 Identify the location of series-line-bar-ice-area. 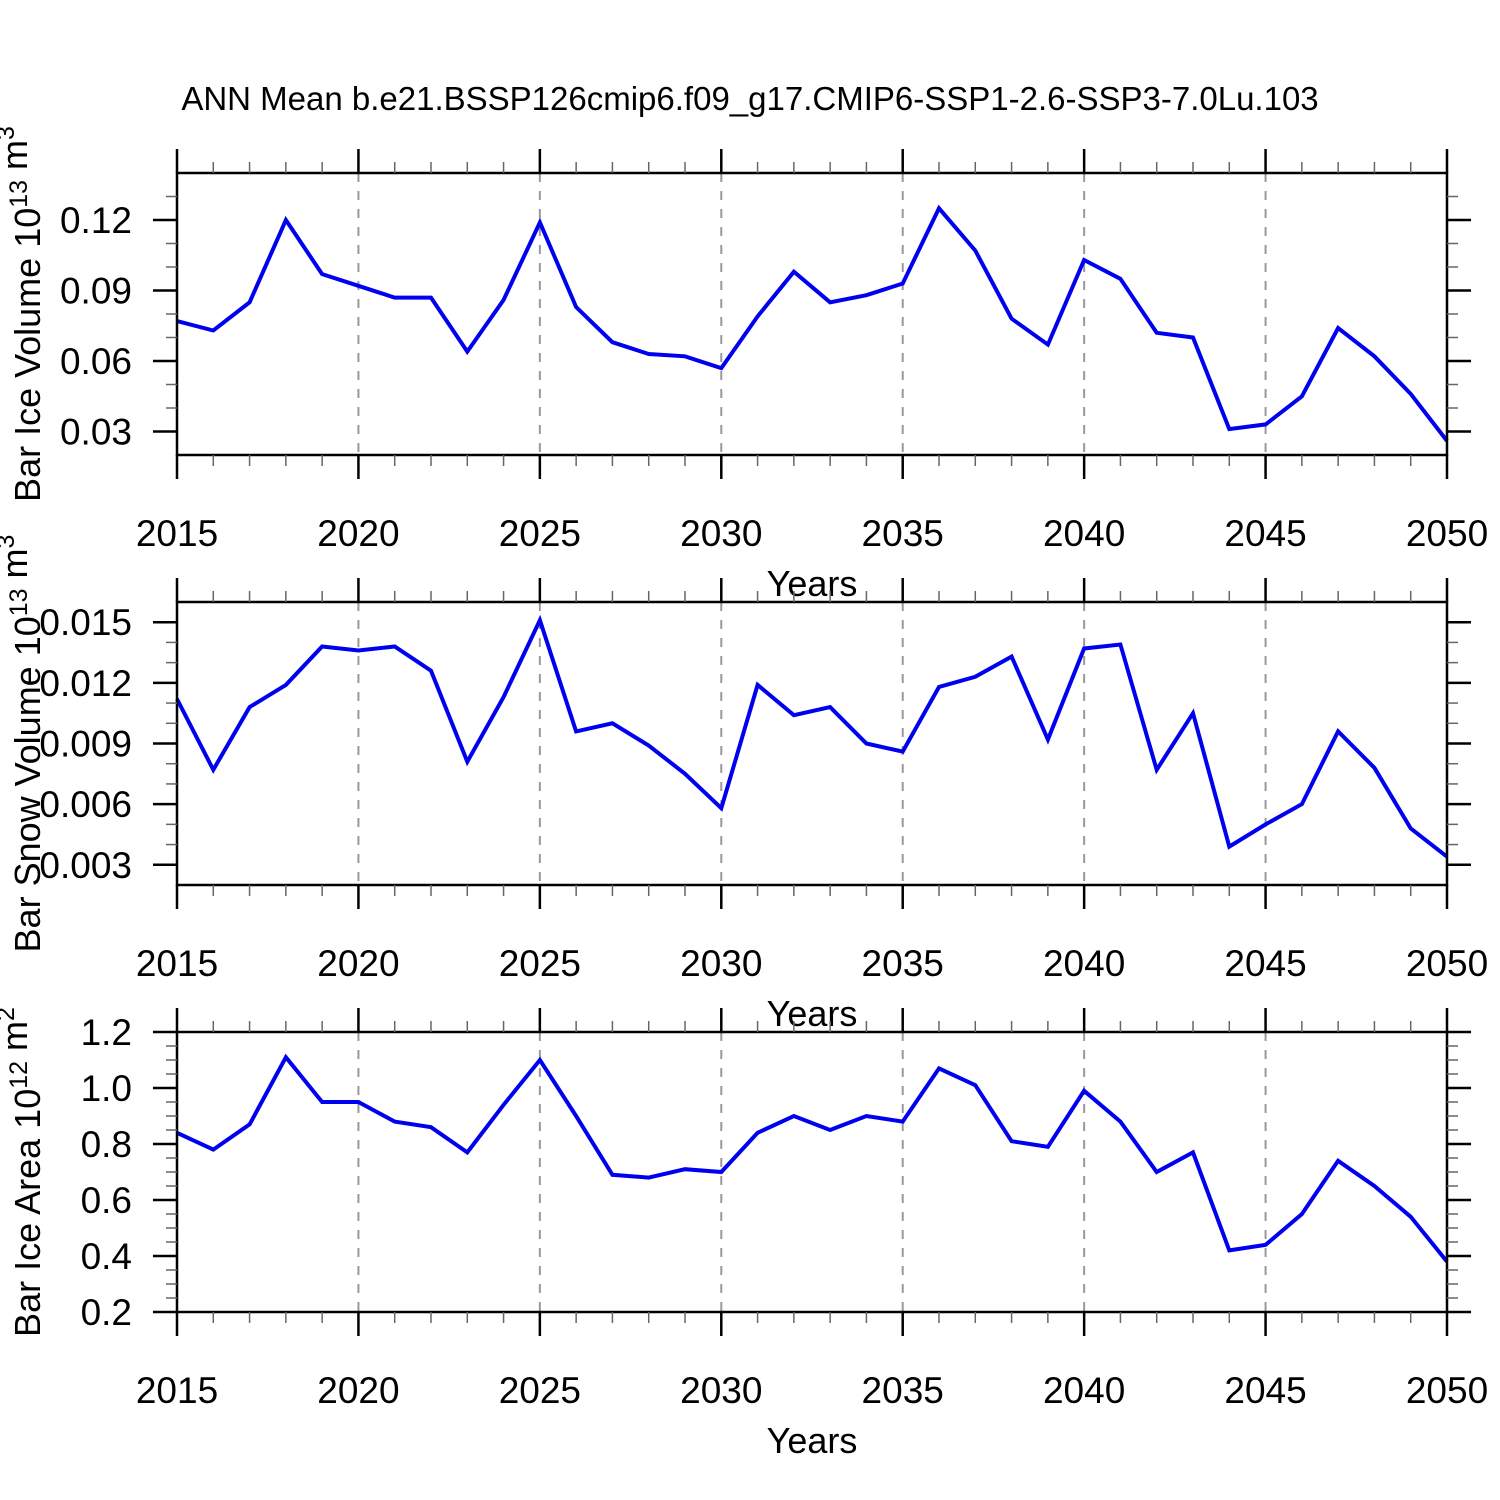
(812, 1158).